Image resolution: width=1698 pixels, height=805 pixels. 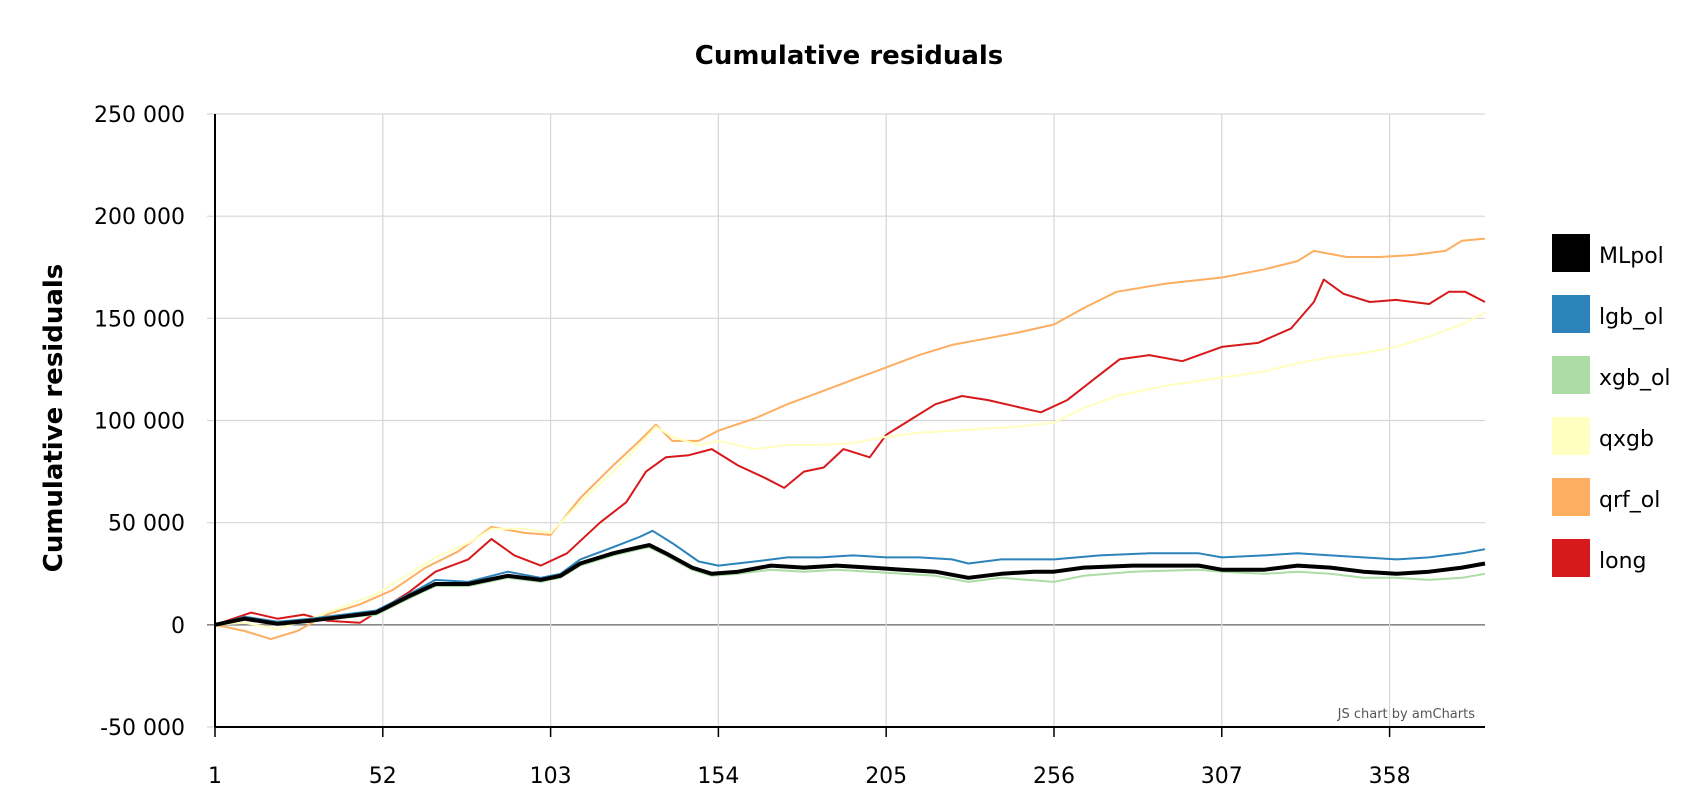 I want to click on legend-item-lgb-ol: lgb_ol, so click(x=1608, y=314).